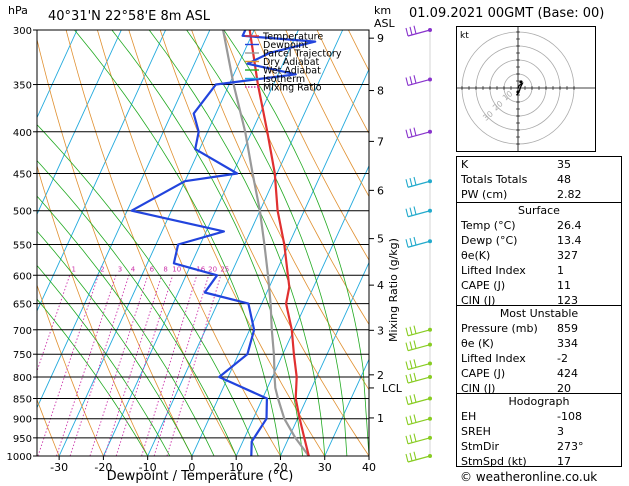 Image resolution: width=629 pixels, height=486 pixels. What do you see at coordinates (302, 54) in the screenshot?
I see `legend-entry: Parcel Trajectory` at bounding box center [302, 54].